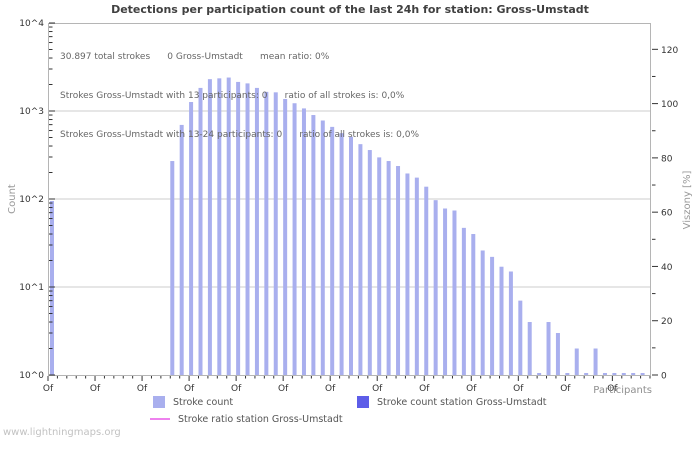  What do you see at coordinates (260, 419) in the screenshot?
I see `legend-label: Stroke ratio station Gross-Umstadt` at bounding box center [260, 419].